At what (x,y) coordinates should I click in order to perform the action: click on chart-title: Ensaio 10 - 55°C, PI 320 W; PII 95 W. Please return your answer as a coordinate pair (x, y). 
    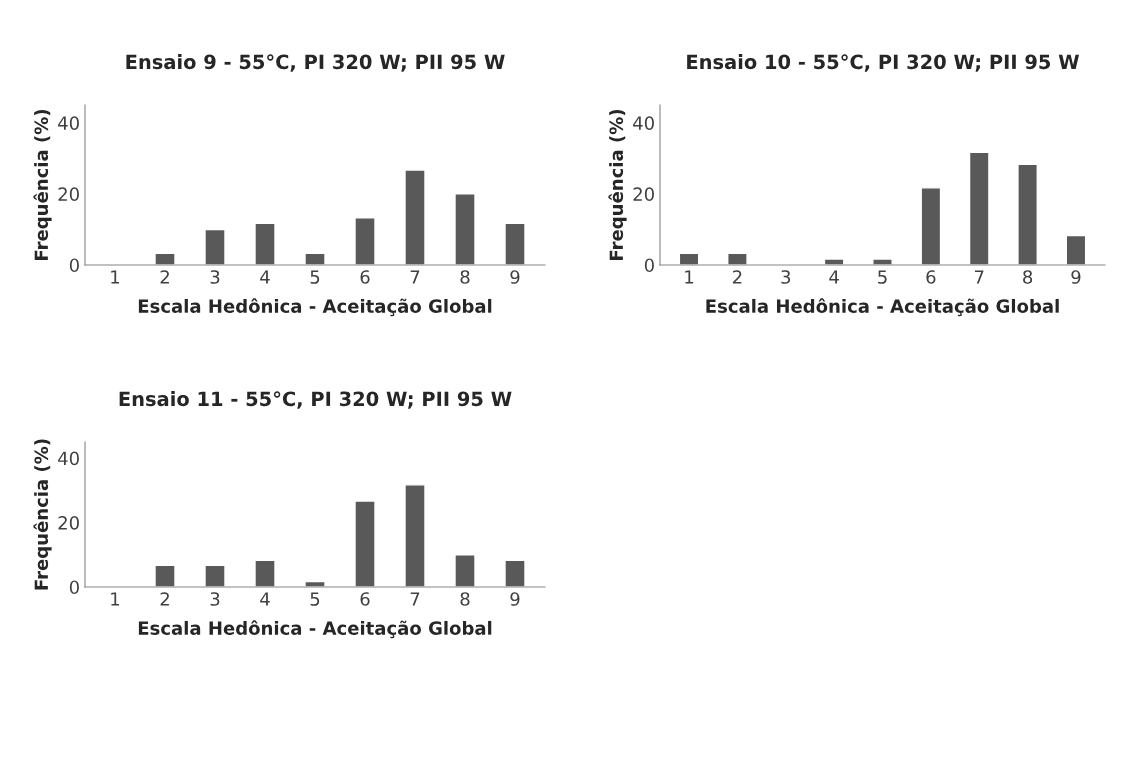
    Looking at the image, I should click on (883, 63).